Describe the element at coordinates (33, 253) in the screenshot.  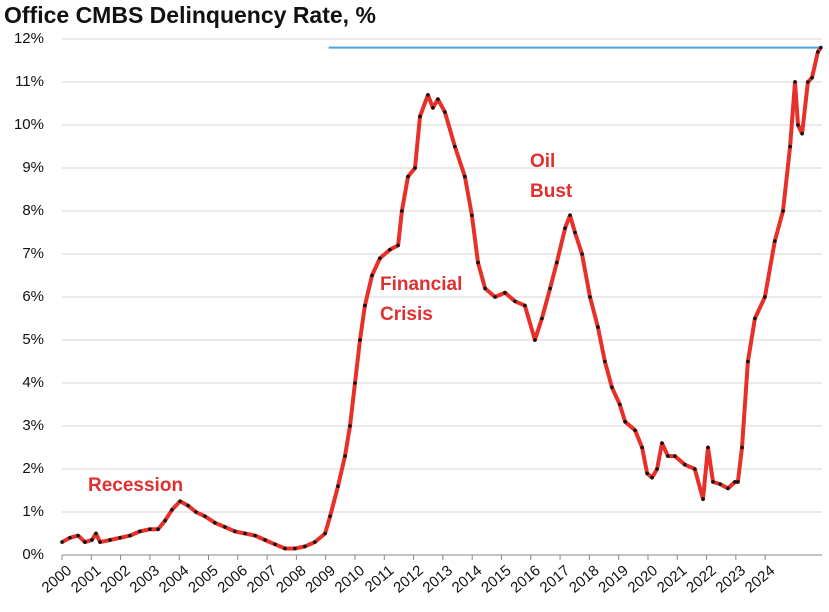
I see `y-tick-label: 7%` at that location.